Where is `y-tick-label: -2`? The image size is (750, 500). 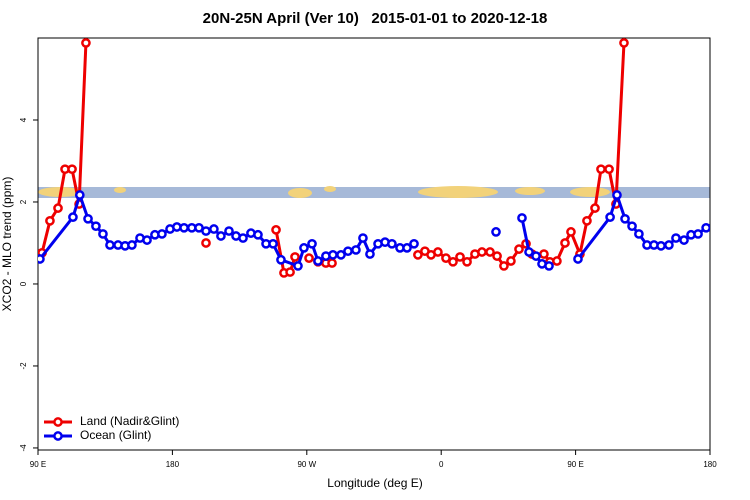 y-tick-label: -2 is located at coordinates (23, 366).